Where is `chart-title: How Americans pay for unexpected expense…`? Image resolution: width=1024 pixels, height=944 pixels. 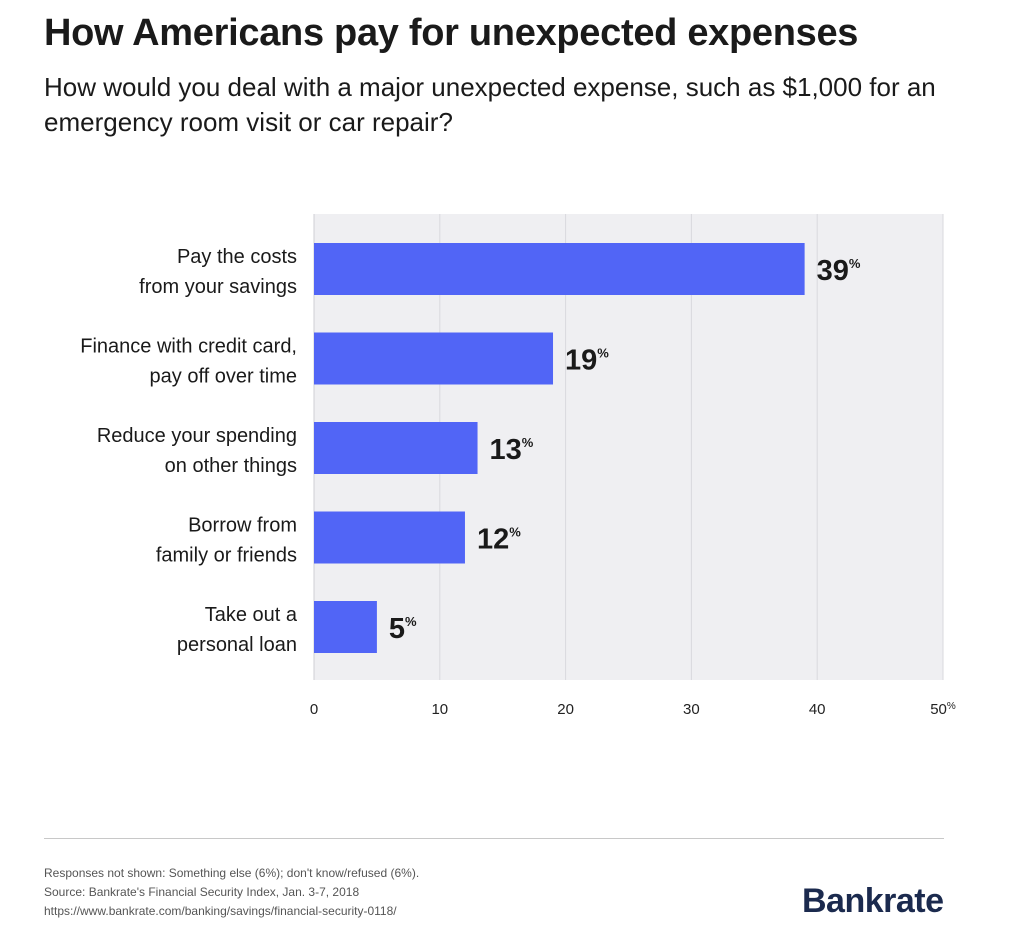
chart-title: How Americans pay for unexpected expense… is located at coordinates (451, 33).